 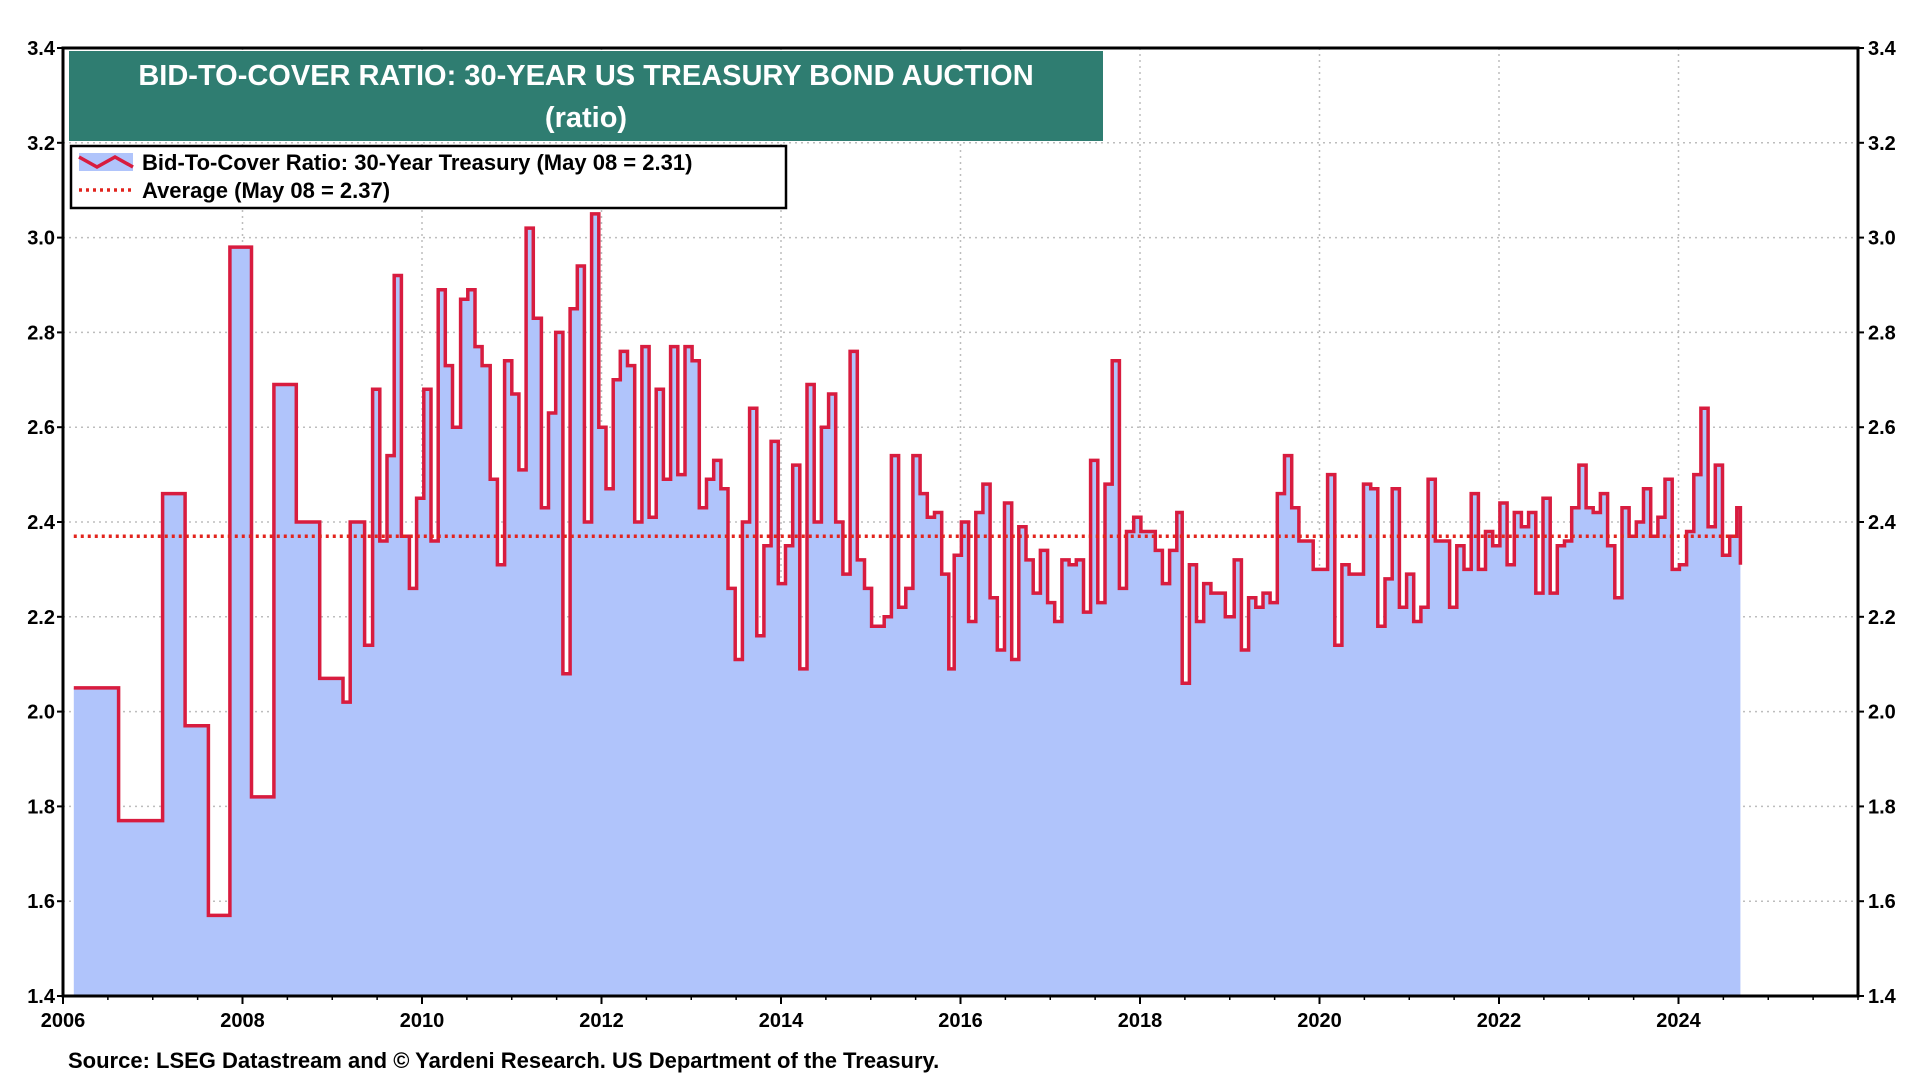 What do you see at coordinates (41, 49) in the screenshot?
I see `y-tick-left-label: 3.4` at bounding box center [41, 49].